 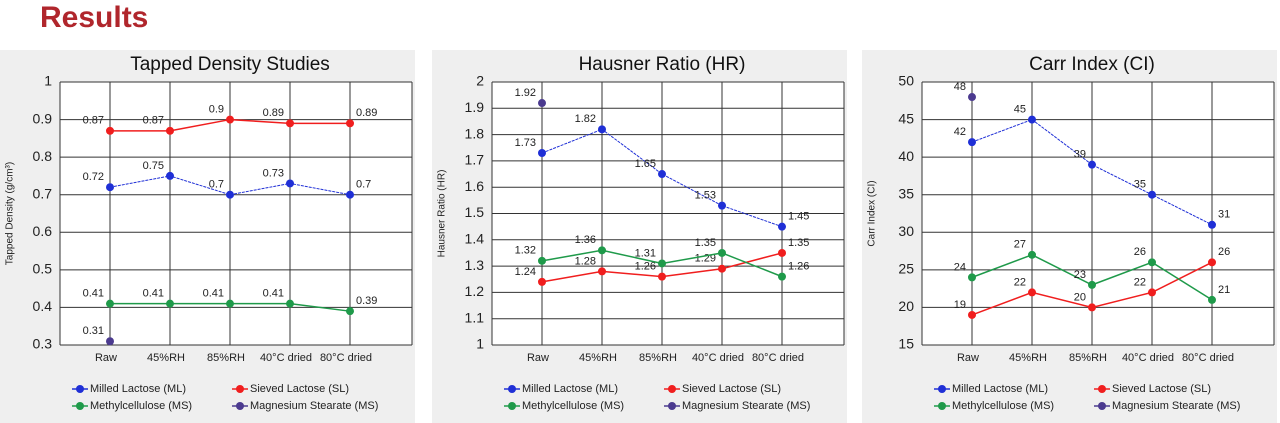 What do you see at coordinates (475, 317) in the screenshot?
I see `y-tick-label: 1.1` at bounding box center [475, 317].